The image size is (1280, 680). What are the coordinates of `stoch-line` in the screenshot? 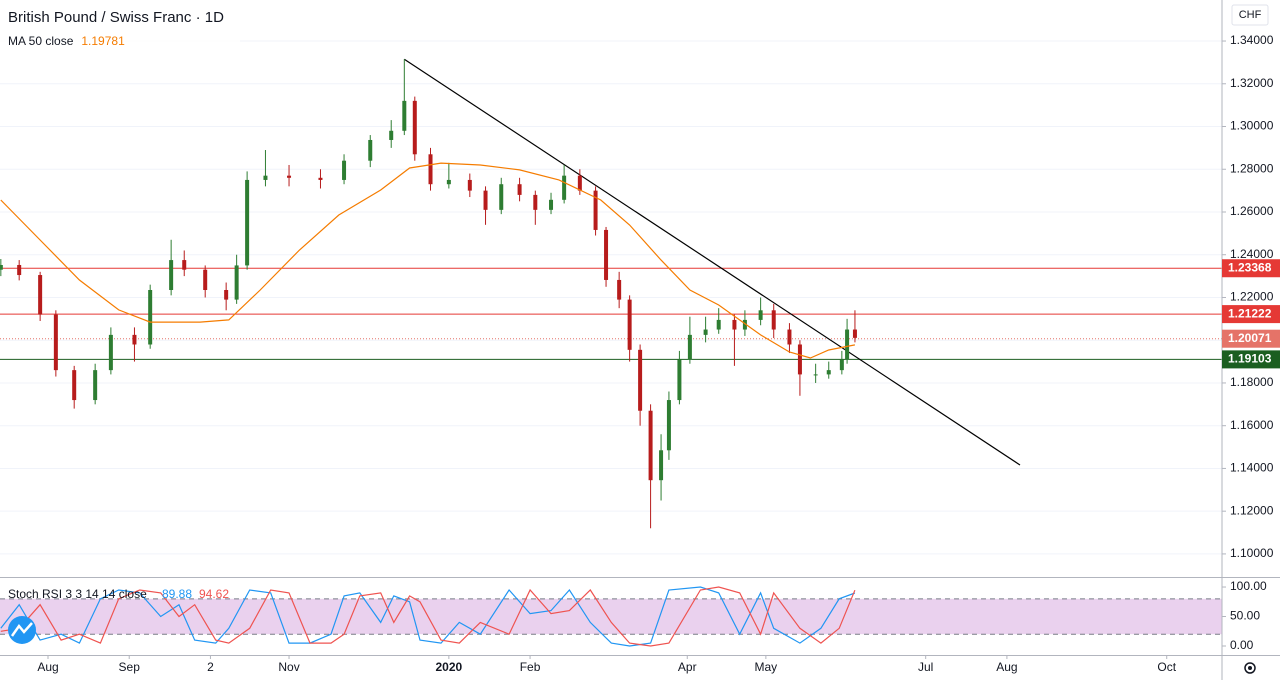 It's located at (428, 616).